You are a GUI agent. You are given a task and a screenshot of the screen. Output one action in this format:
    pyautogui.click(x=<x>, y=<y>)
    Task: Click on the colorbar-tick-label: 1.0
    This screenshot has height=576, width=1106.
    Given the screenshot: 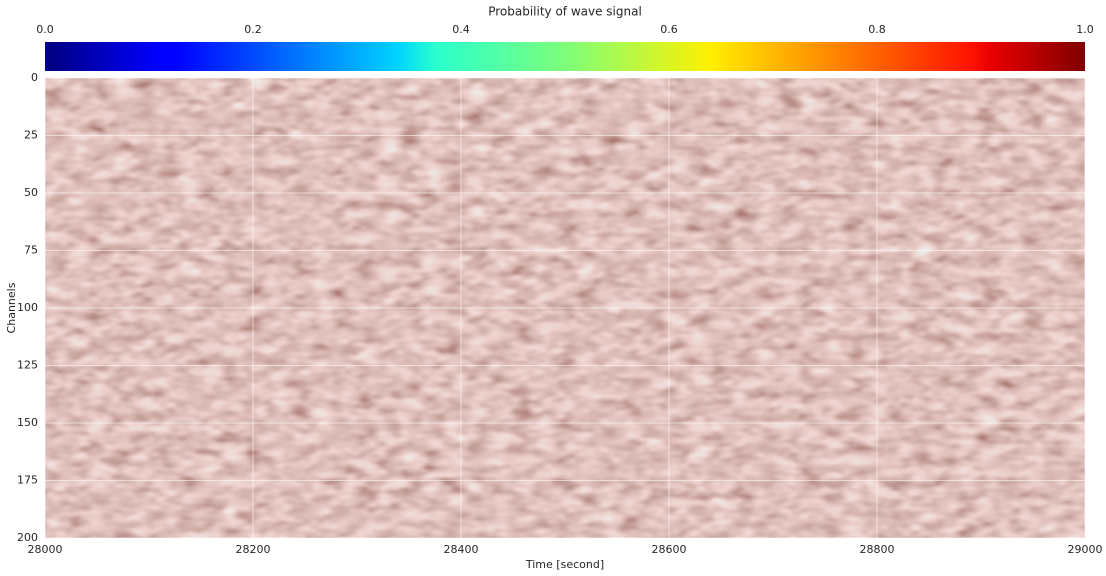 What is the action you would take?
    pyautogui.click(x=1085, y=29)
    